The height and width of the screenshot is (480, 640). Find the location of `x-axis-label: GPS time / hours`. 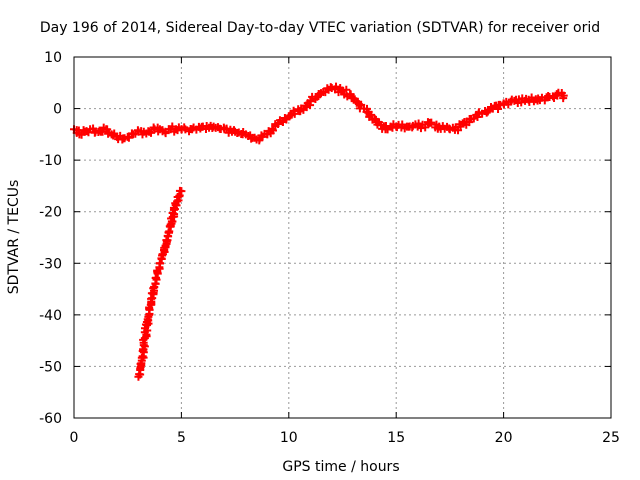

x-axis-label: GPS time / hours is located at coordinates (340, 467).